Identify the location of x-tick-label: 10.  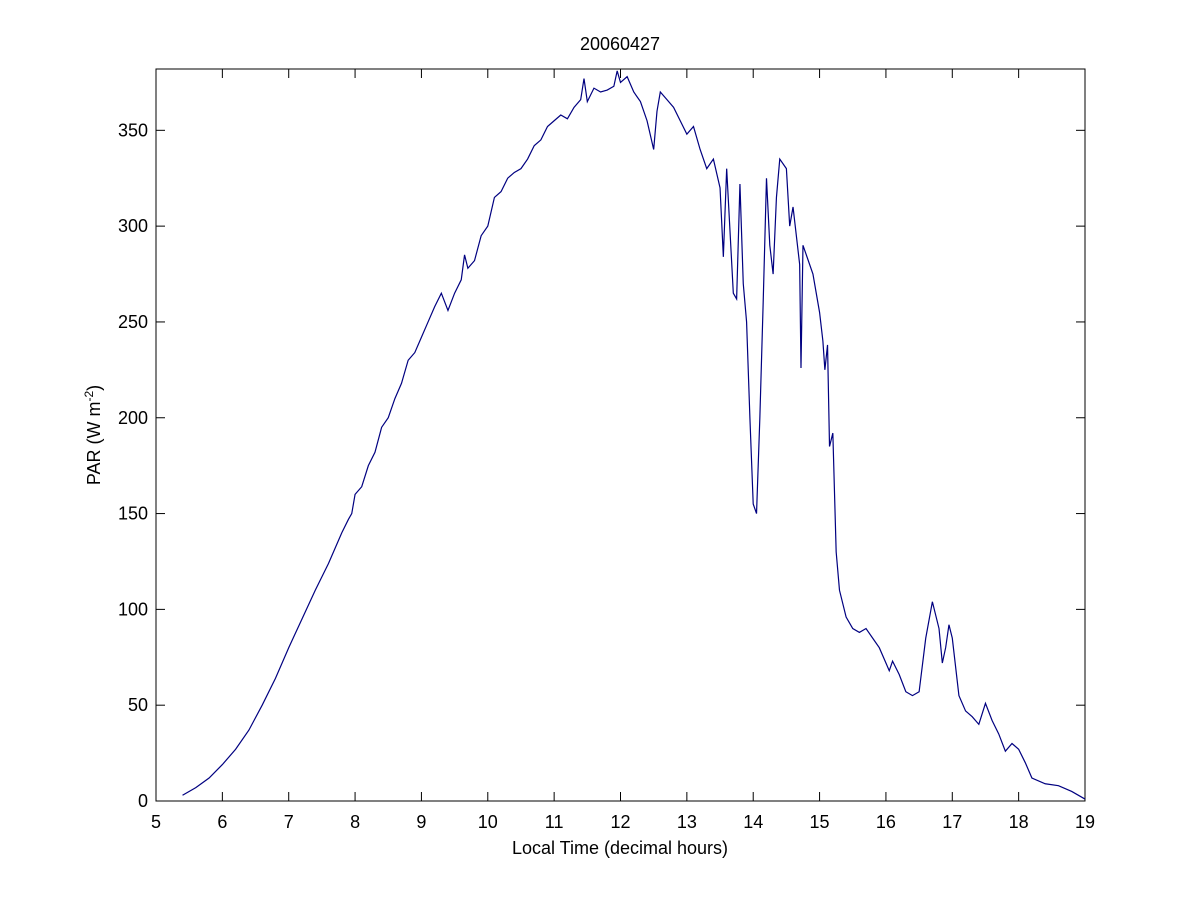
(488, 822).